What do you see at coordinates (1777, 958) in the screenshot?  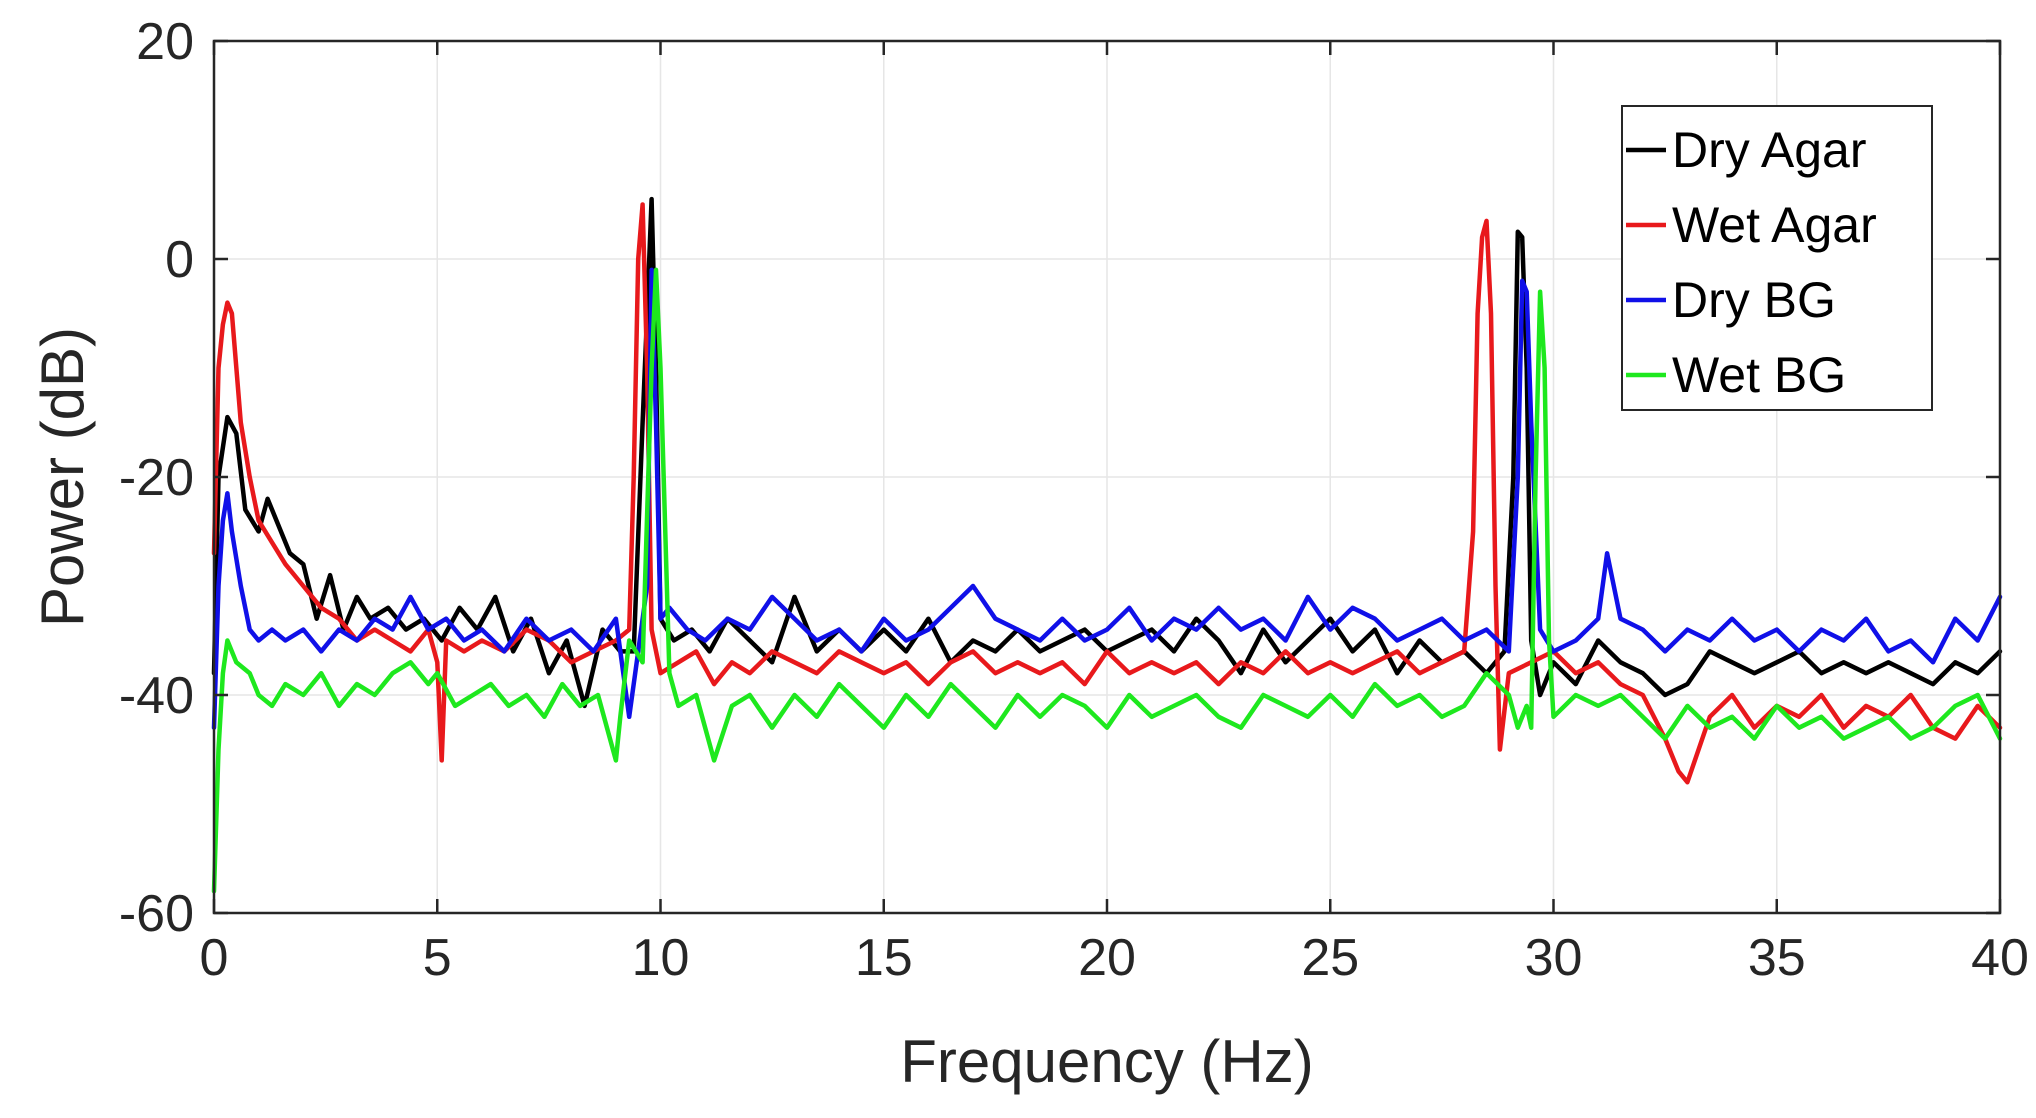 I see `x-tick-label: 35` at bounding box center [1777, 958].